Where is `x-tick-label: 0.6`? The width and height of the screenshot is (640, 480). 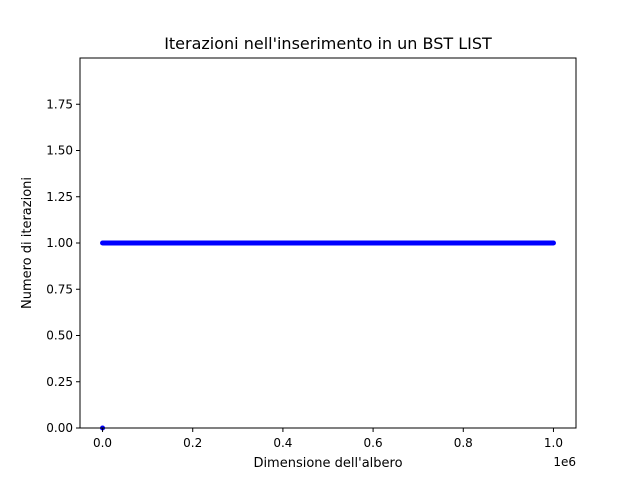 x-tick-label: 0.6 is located at coordinates (373, 443).